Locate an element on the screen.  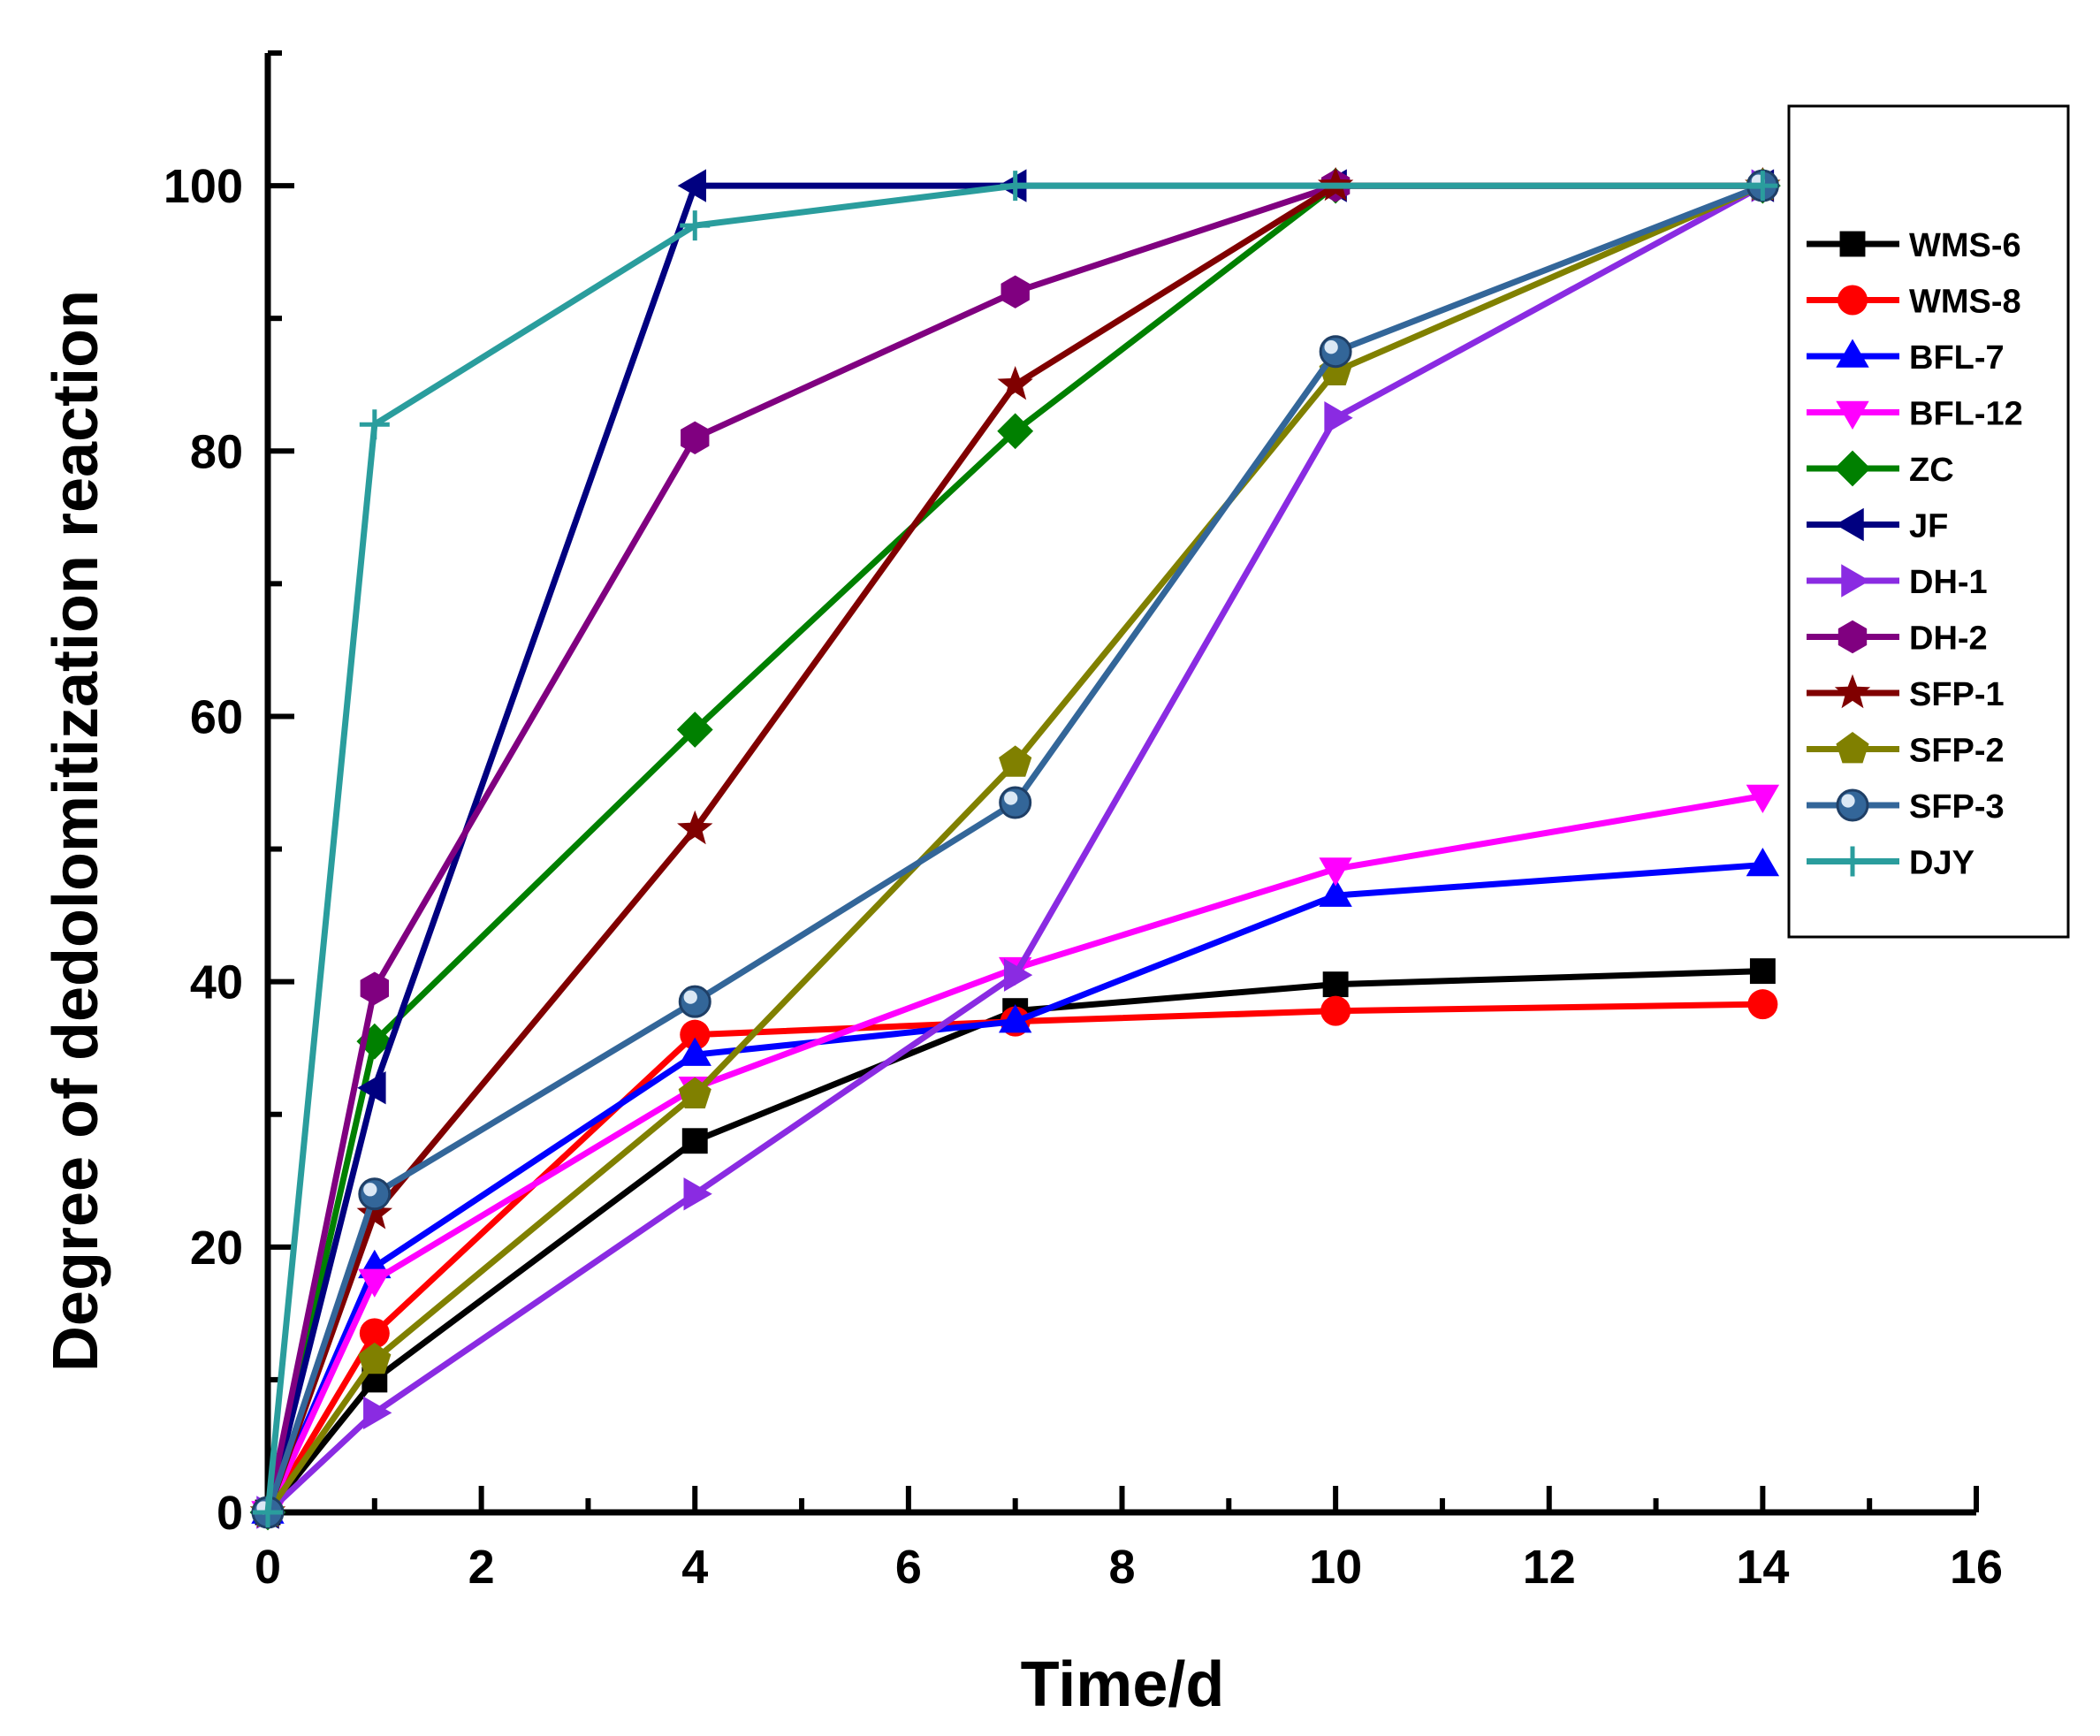
legend-item-sfp-3: SFP-3 is located at coordinates (1906, 807).